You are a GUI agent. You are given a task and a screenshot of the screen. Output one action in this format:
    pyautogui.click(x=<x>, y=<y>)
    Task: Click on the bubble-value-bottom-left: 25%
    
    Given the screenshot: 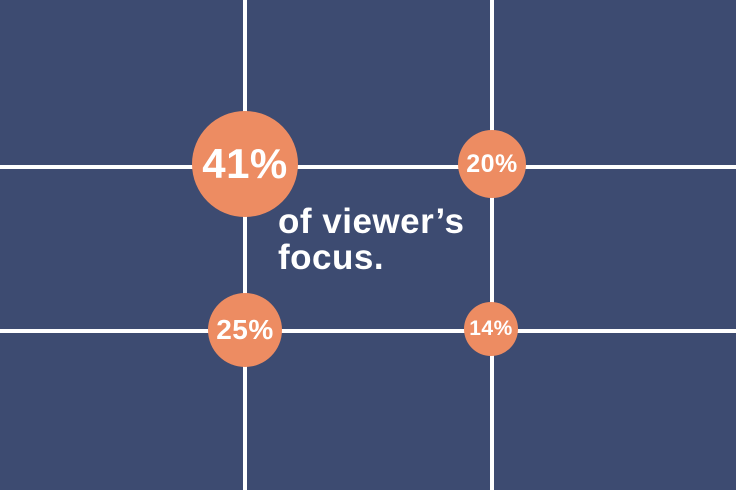 What is the action you would take?
    pyautogui.click(x=245, y=329)
    